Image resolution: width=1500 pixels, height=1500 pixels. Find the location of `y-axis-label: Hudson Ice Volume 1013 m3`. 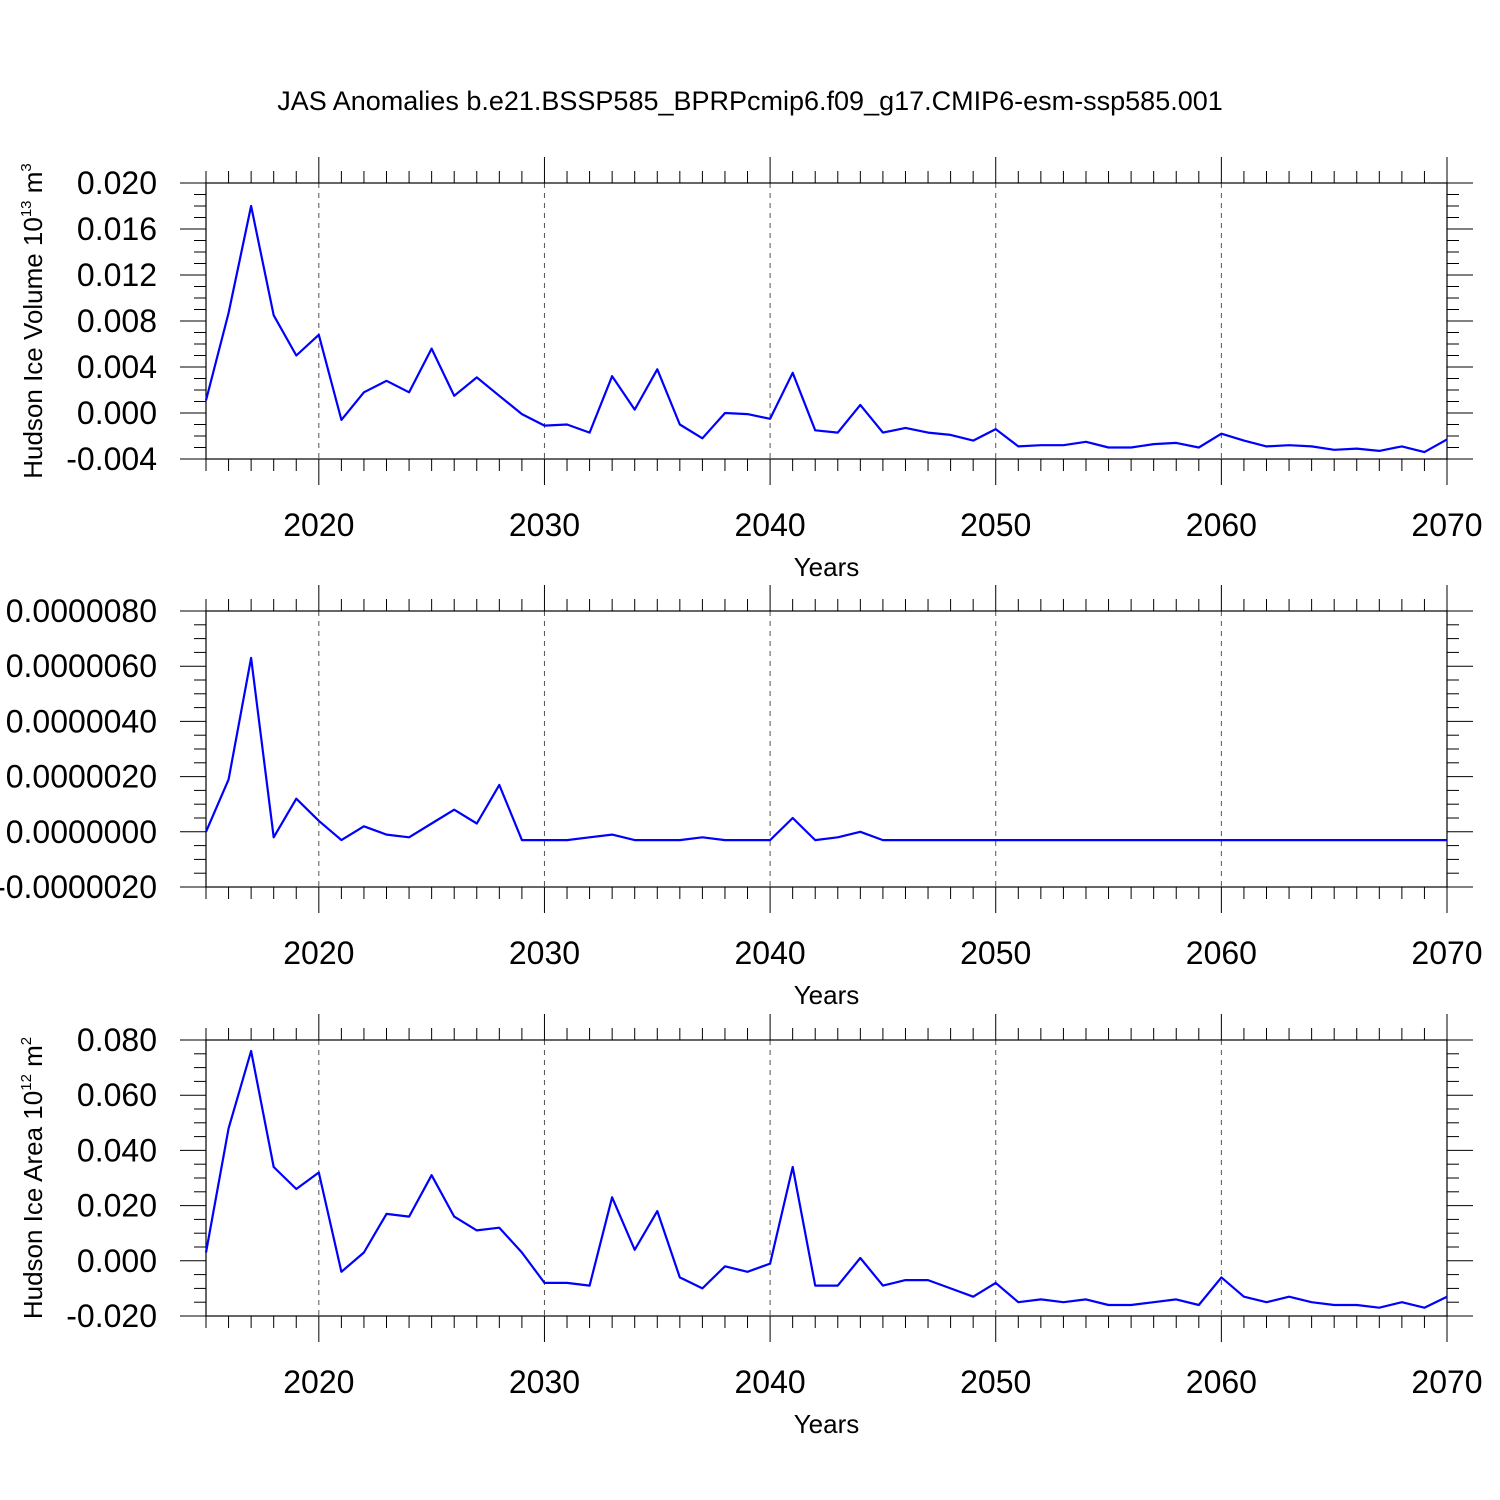

y-axis-label: Hudson Ice Volume 1013 m3 is located at coordinates (33, 321).